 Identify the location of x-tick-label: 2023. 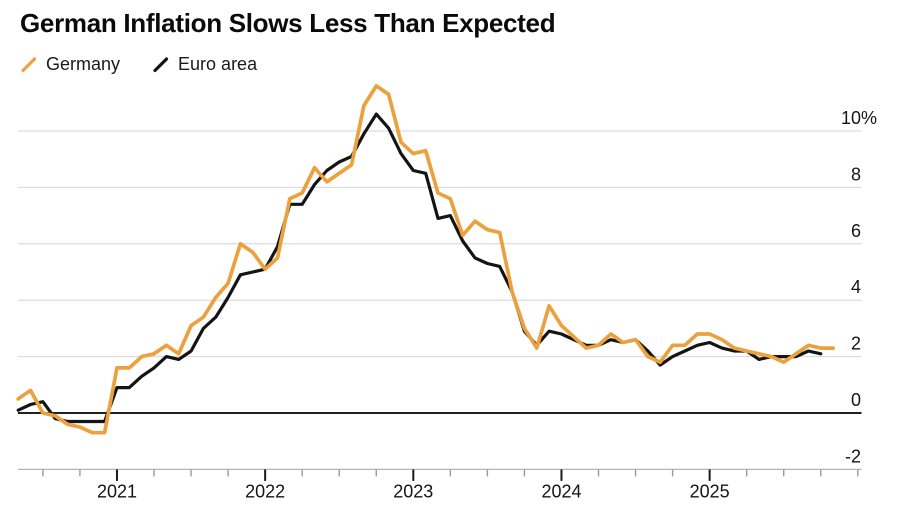
(413, 491).